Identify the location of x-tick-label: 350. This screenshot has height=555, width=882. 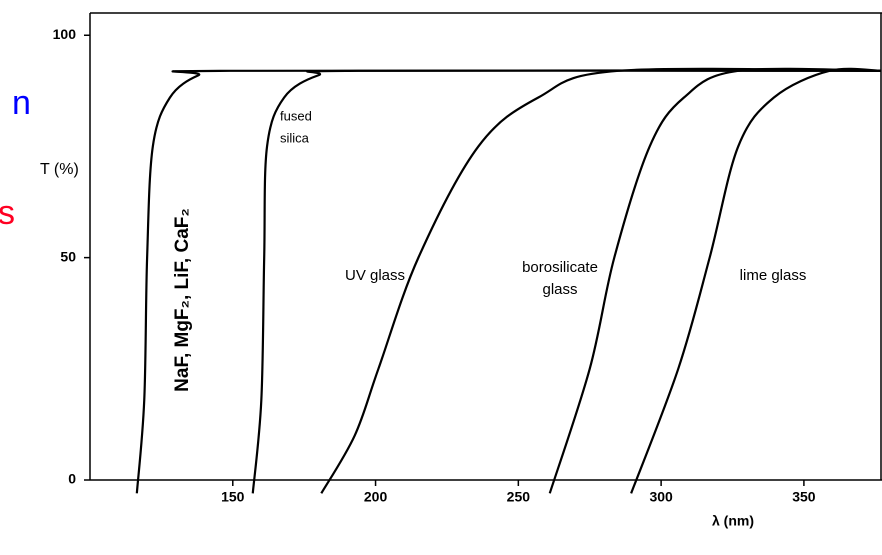
(804, 497).